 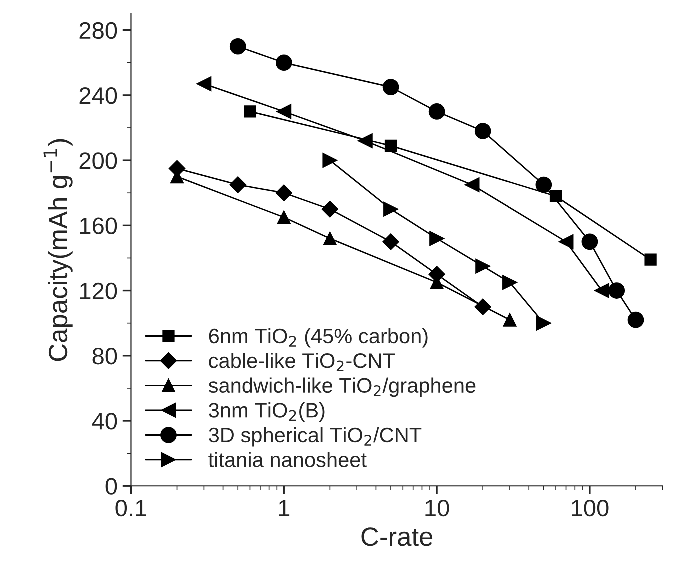 I want to click on x-tick-label: 1, so click(x=284, y=508).